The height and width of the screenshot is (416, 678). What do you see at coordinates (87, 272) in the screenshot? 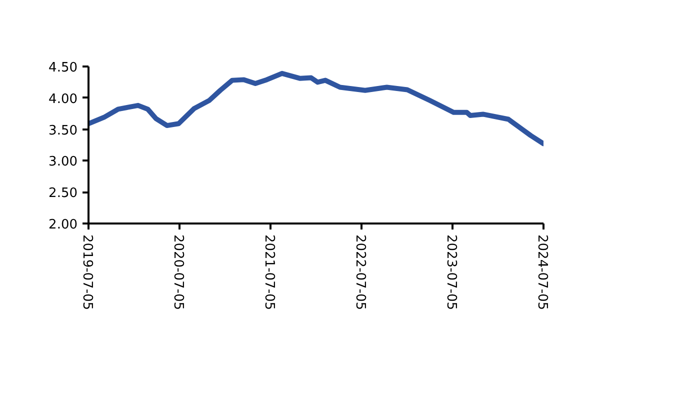
I see `x-tick-label: 2019-07-05` at bounding box center [87, 272].